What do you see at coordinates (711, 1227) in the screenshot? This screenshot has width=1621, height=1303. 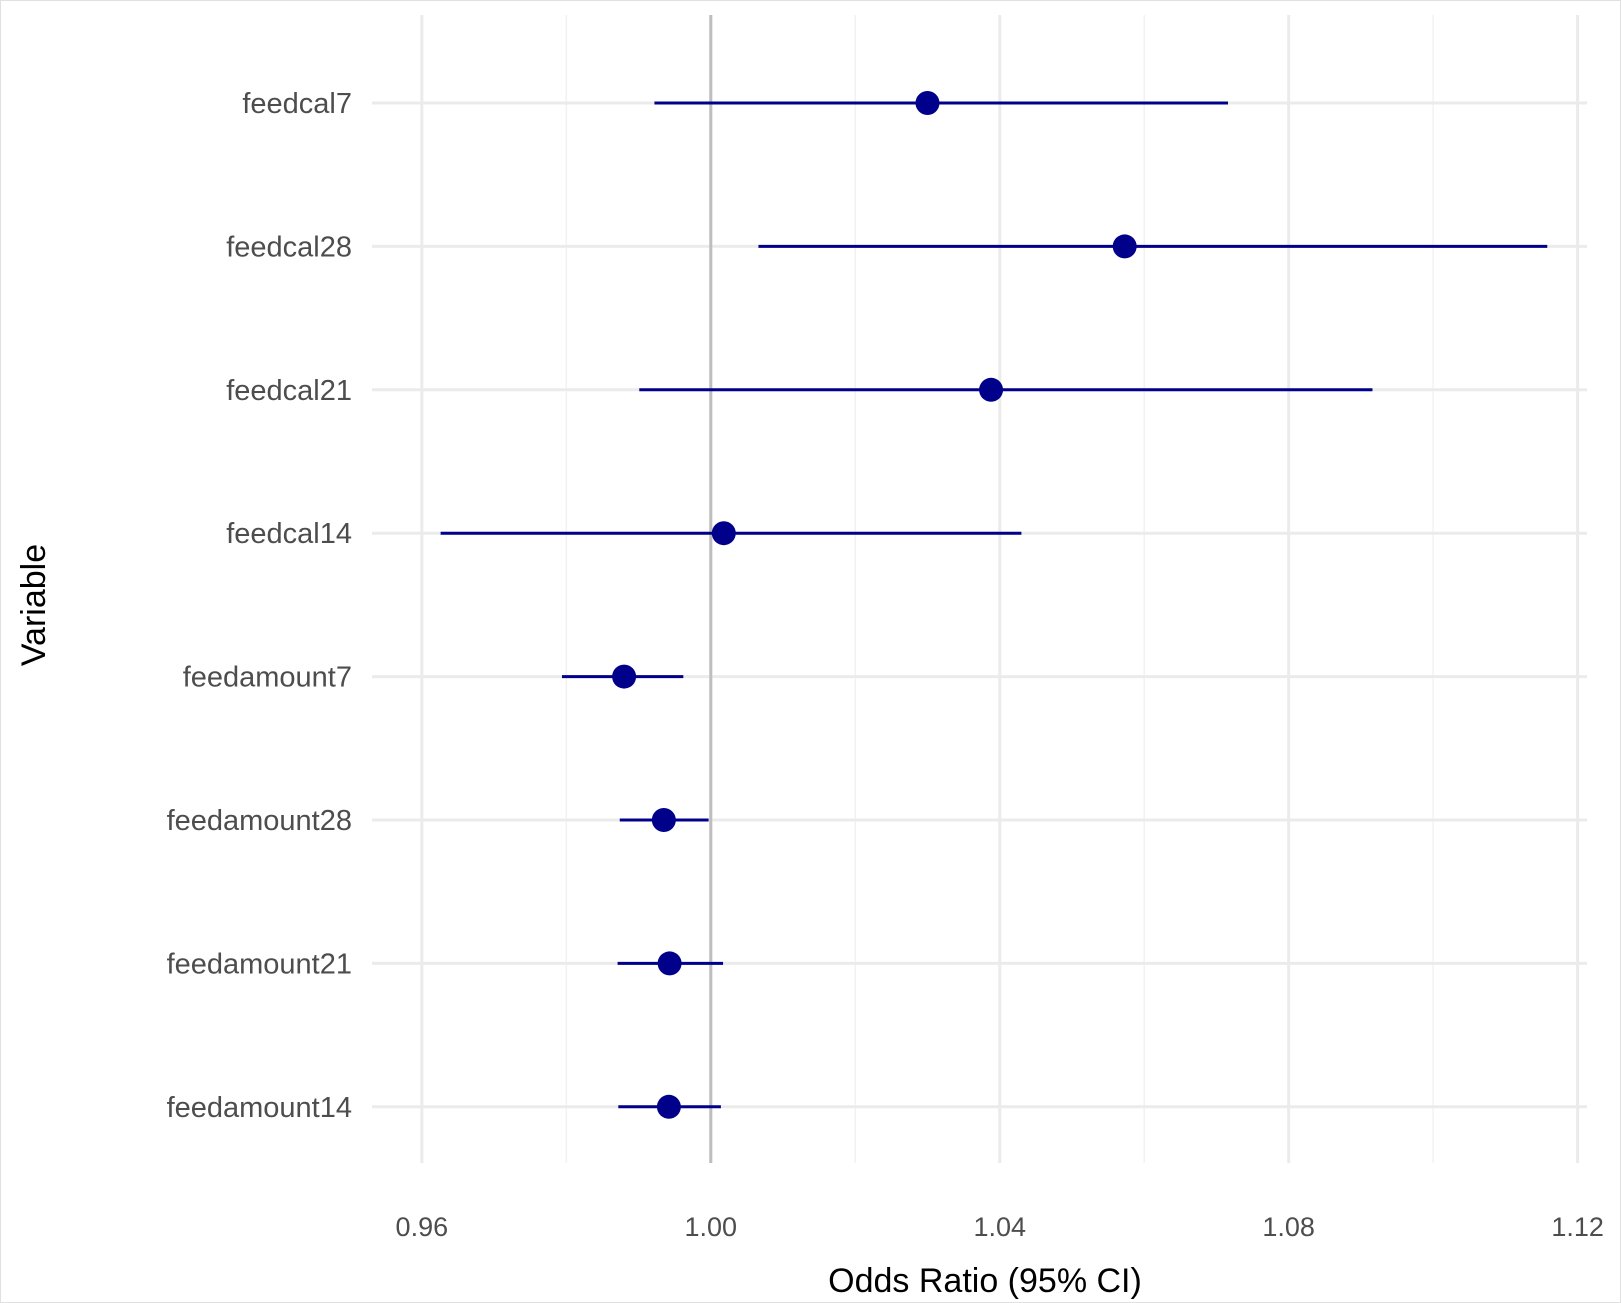 I see `x-tick-label: 1.00` at bounding box center [711, 1227].